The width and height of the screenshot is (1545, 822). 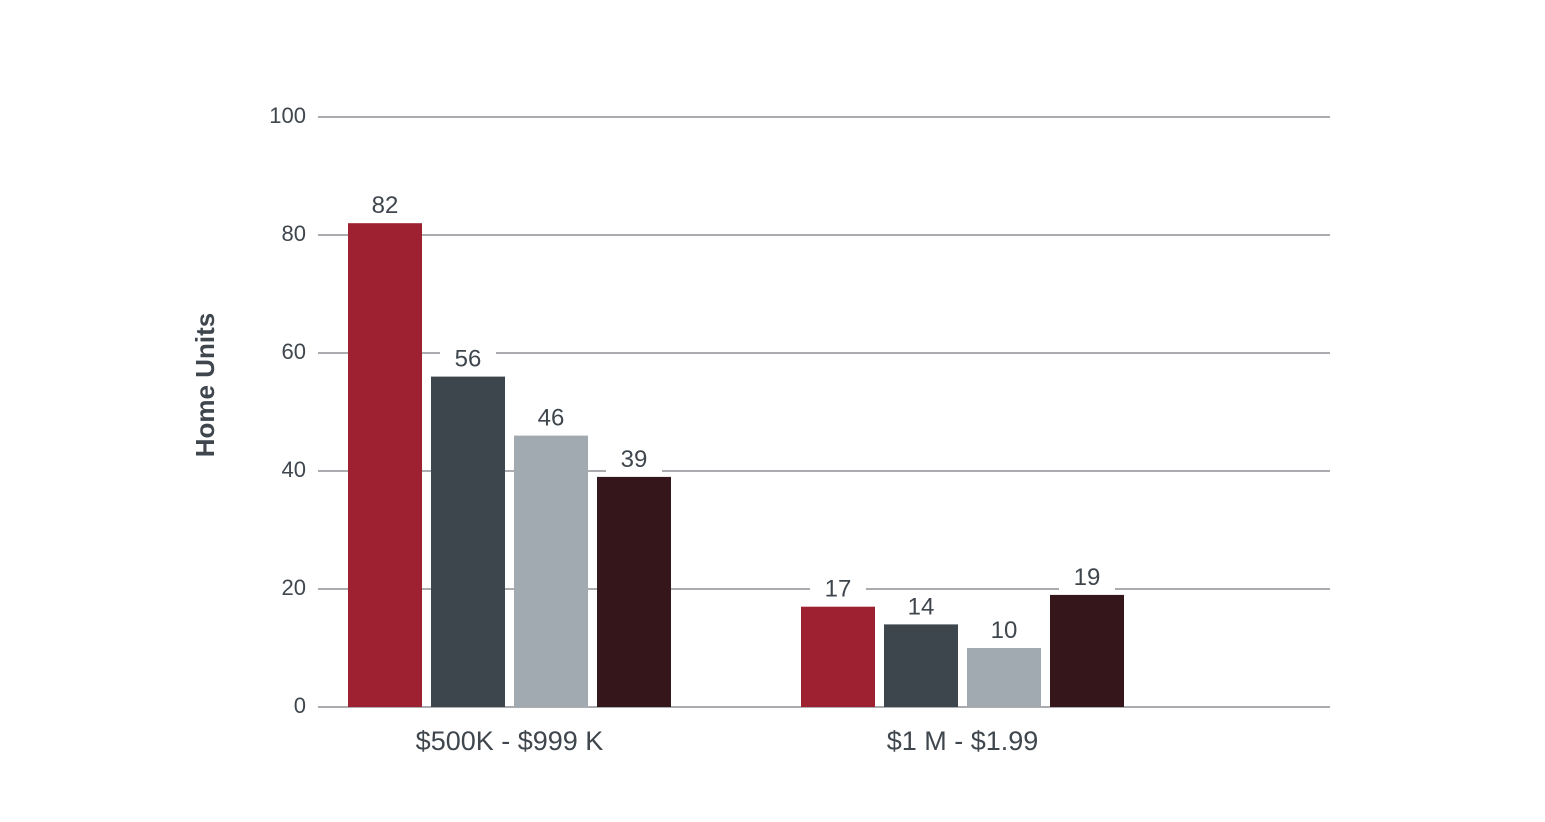 What do you see at coordinates (294, 233) in the screenshot?
I see `y-tick-label: 80` at bounding box center [294, 233].